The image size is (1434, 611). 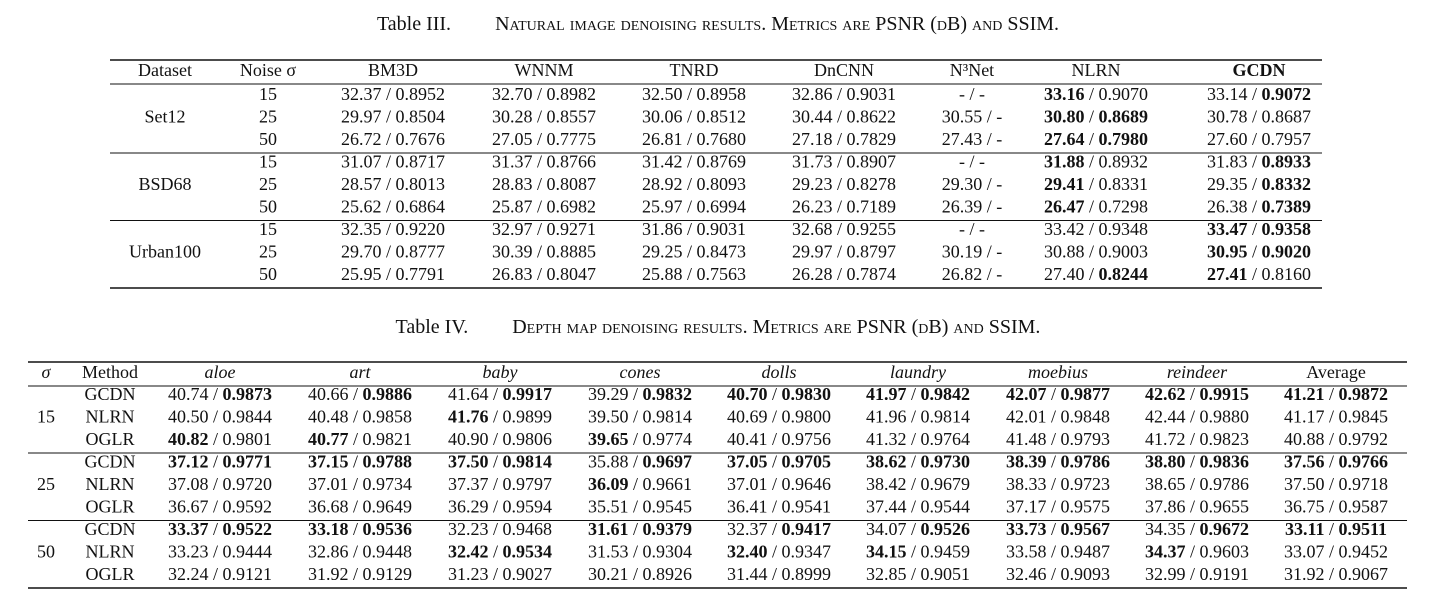 I want to click on column-header: DnCNN, so click(x=844, y=70).